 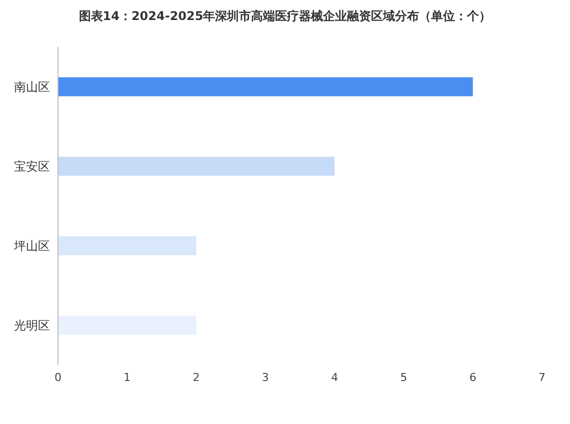 What do you see at coordinates (404, 377) in the screenshot?
I see `x-tick-label: 5` at bounding box center [404, 377].